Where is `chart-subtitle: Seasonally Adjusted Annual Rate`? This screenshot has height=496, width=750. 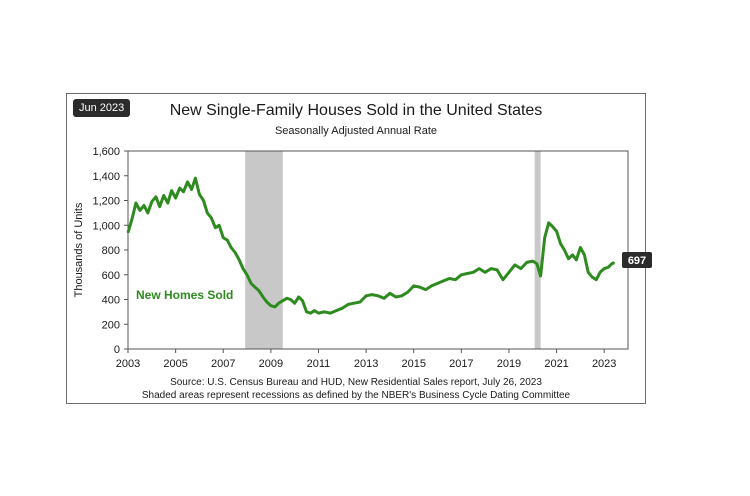 chart-subtitle: Seasonally Adjusted Annual Rate is located at coordinates (356, 131).